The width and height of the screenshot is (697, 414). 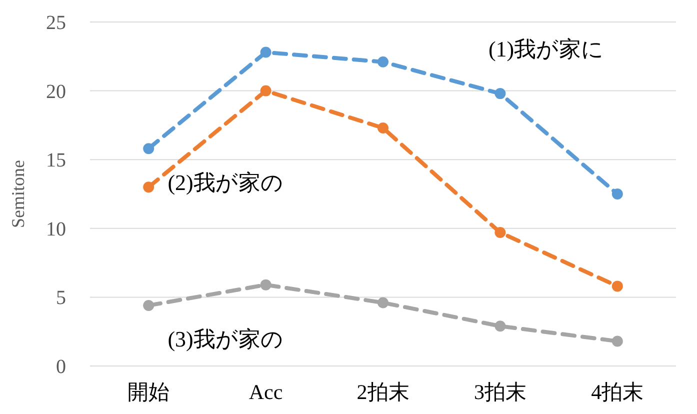 I want to click on y-tick-label: 10, so click(x=56, y=229).